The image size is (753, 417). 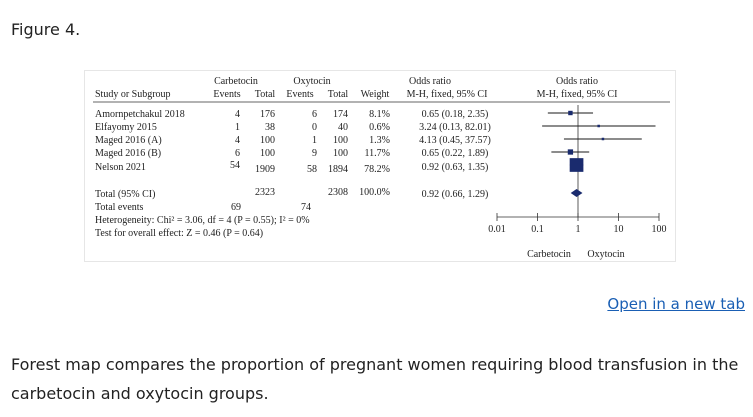 What do you see at coordinates (455, 127) in the screenshot?
I see `study-ci: 3.24 (0.13, 82.01)` at bounding box center [455, 127].